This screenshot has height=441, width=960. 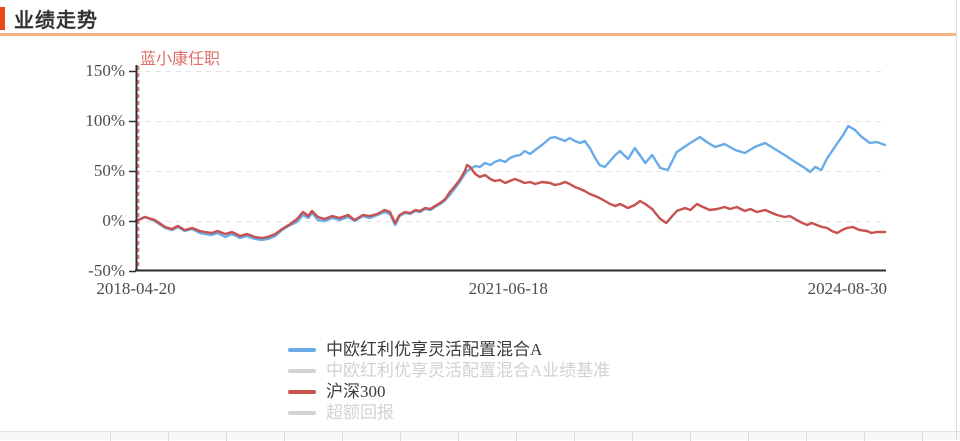 What do you see at coordinates (136, 288) in the screenshot?
I see `x-axis-label: 2018-04-20` at bounding box center [136, 288].